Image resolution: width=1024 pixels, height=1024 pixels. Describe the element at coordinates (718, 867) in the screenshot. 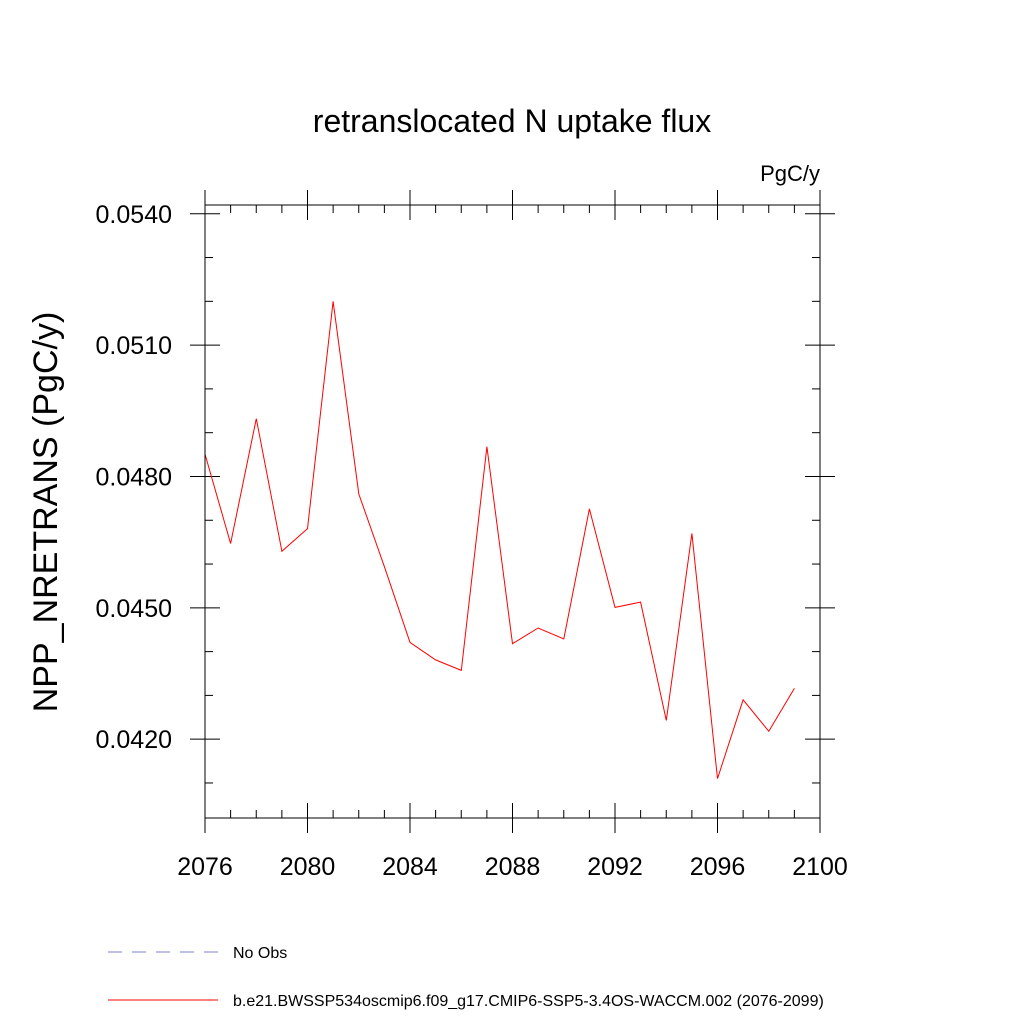

I see `x-tick-label: 2096` at that location.